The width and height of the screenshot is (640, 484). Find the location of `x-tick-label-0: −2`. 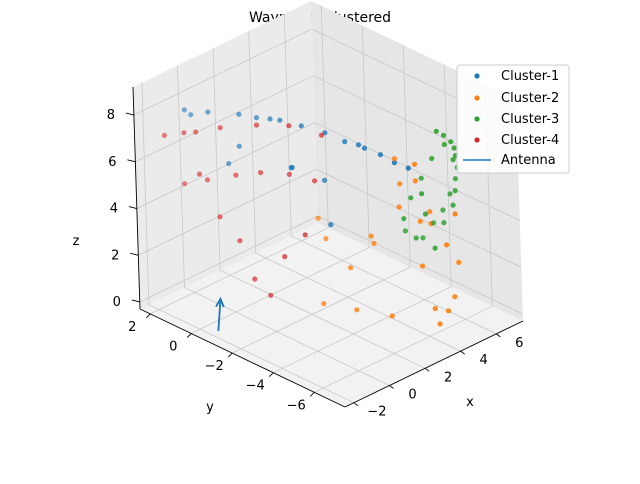

x-tick-label-0: −2 is located at coordinates (376, 412).